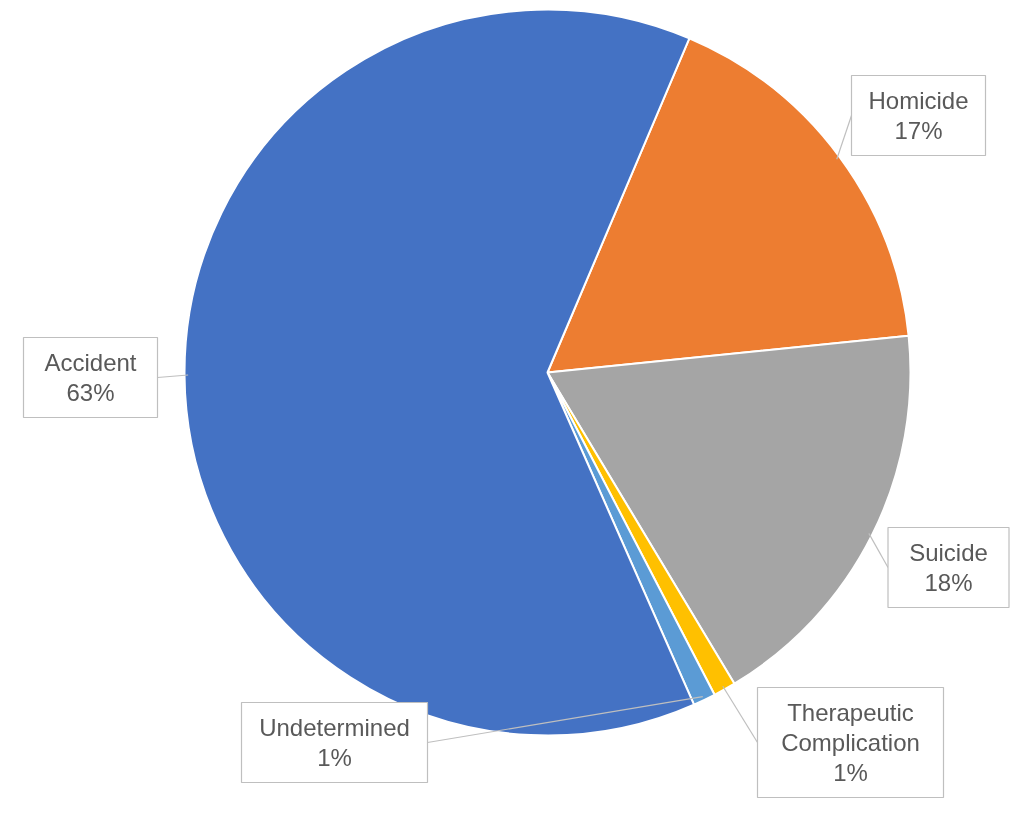 The width and height of the screenshot is (1025, 818). Describe the element at coordinates (90, 392) in the screenshot. I see `data-label: 63%` at that location.